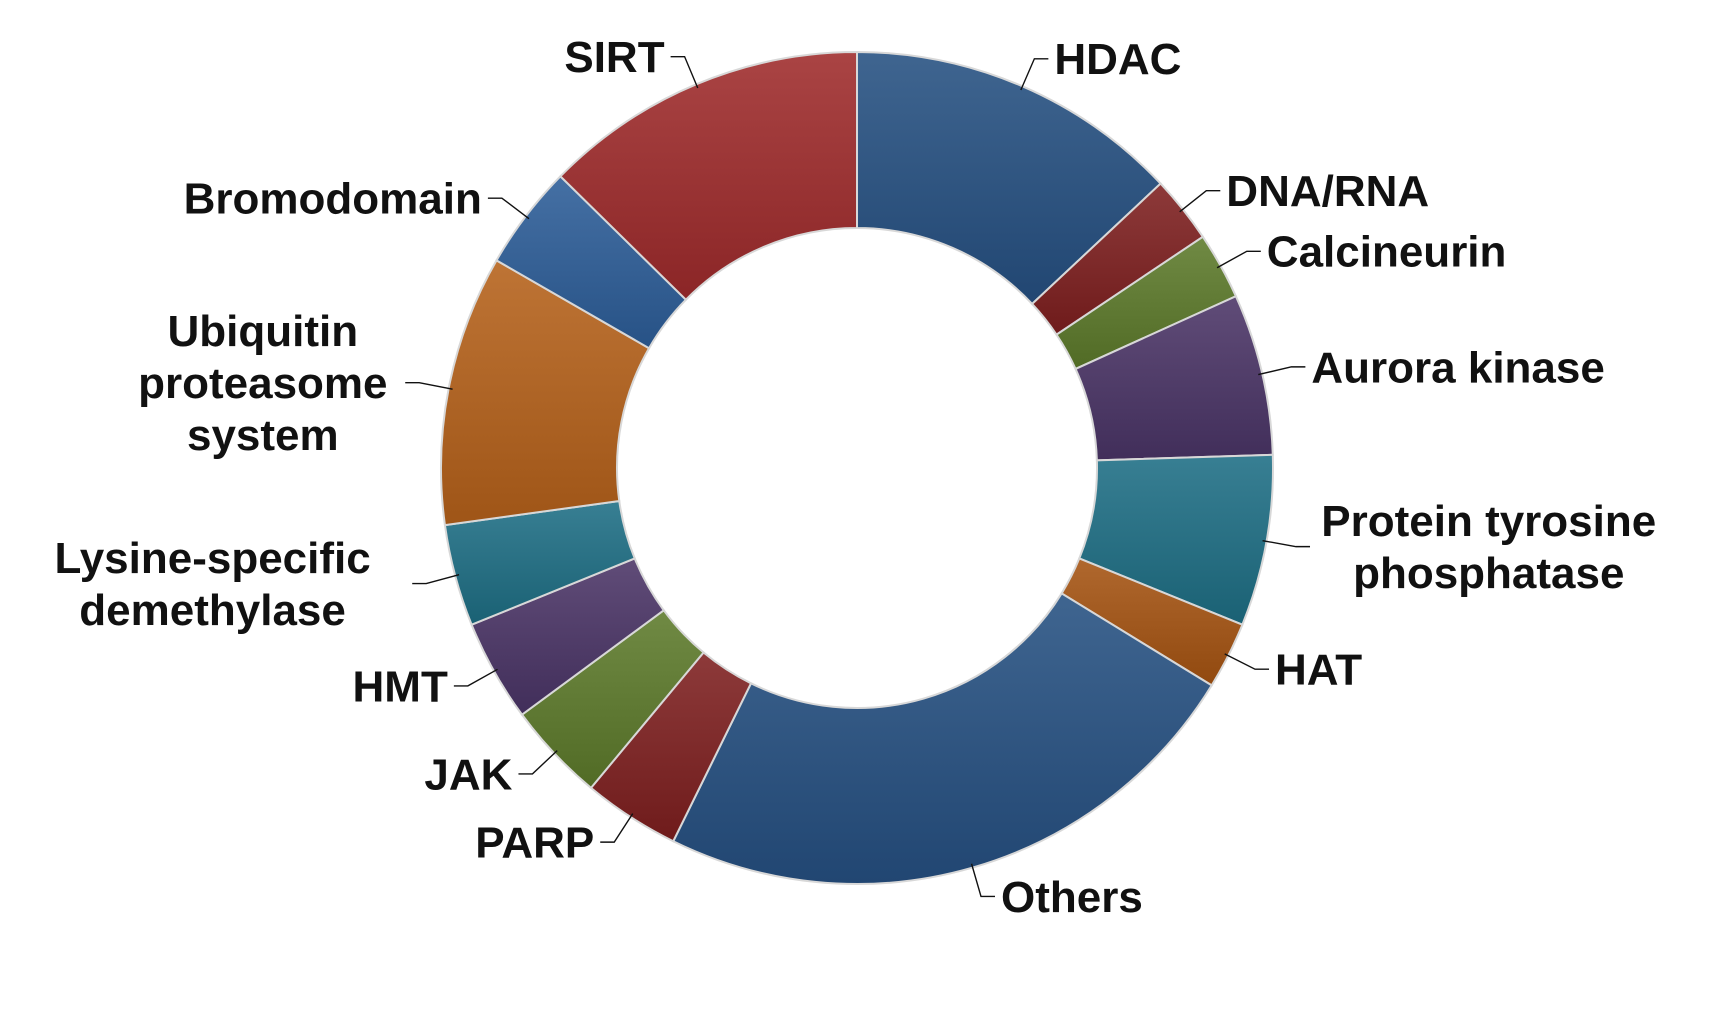  I want to click on slice-label-line: HAT, so click(1318, 670).